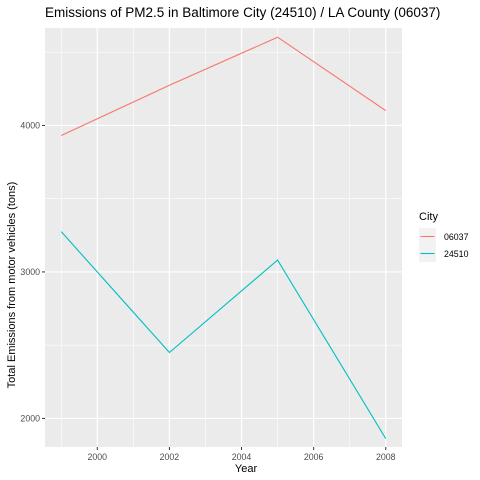 This screenshot has width=480, height=480. What do you see at coordinates (30, 418) in the screenshot?
I see `y-tick-label: 2000` at bounding box center [30, 418].